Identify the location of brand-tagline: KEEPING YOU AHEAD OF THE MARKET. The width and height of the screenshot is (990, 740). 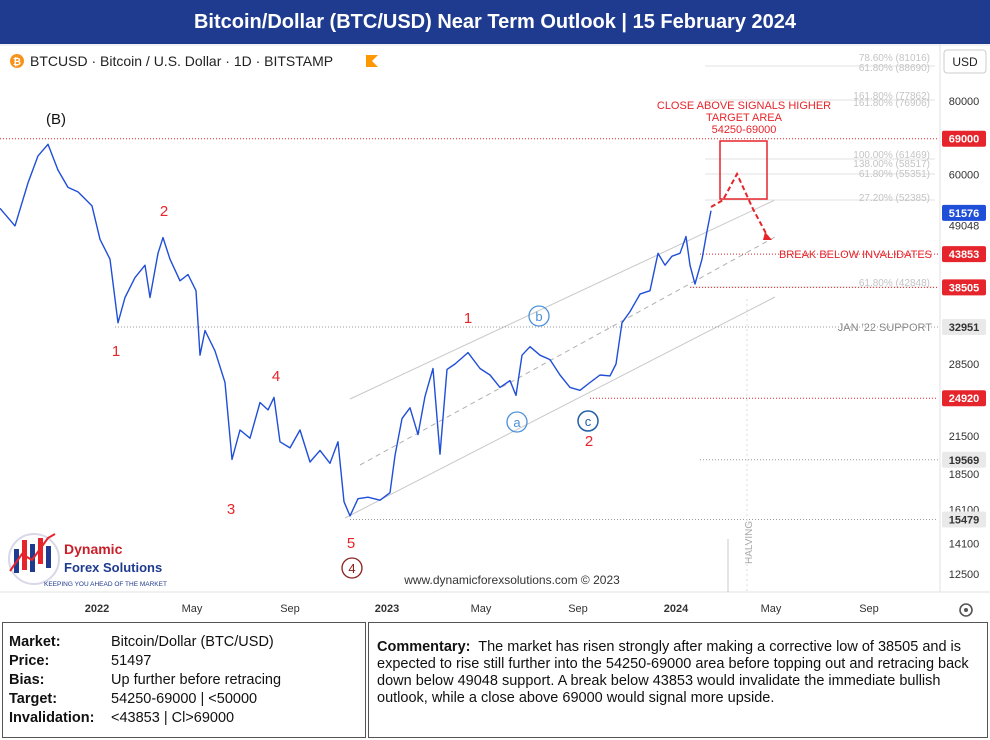
(105, 584).